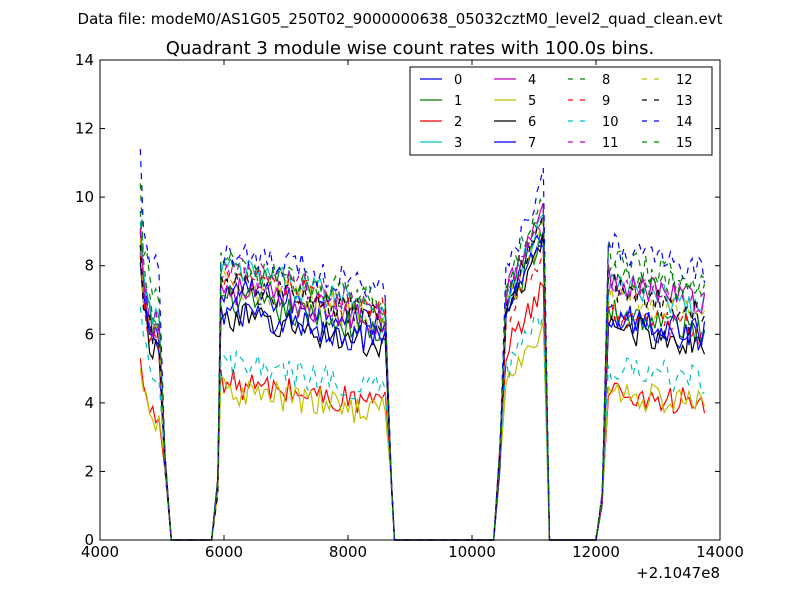 The height and width of the screenshot is (600, 800). What do you see at coordinates (684, 101) in the screenshot?
I see `legend-label-13: 13` at bounding box center [684, 101].